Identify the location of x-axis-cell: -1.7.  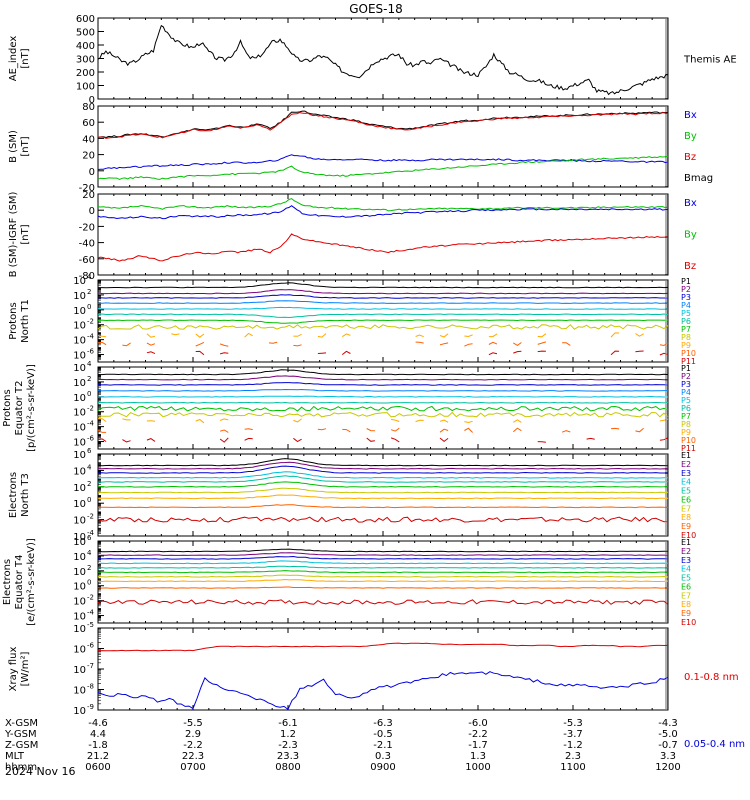
(478, 745).